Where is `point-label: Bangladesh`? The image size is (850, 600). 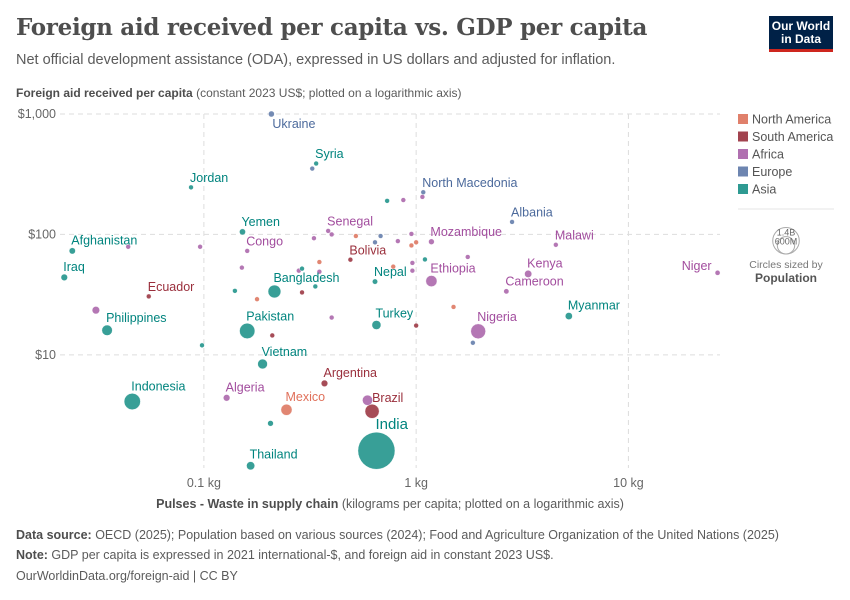 point-label: Bangladesh is located at coordinates (306, 278).